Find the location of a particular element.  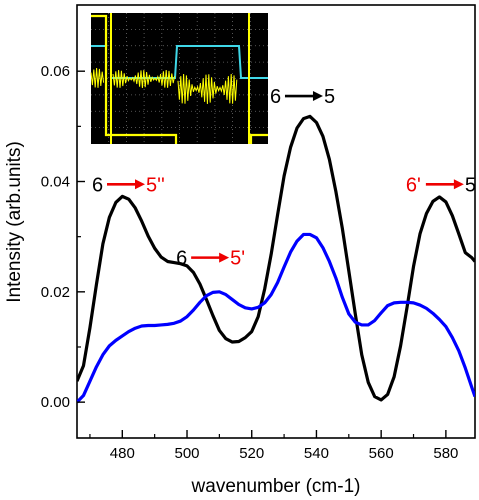

transition-label-3: 6 5' is located at coordinates (210, 259).